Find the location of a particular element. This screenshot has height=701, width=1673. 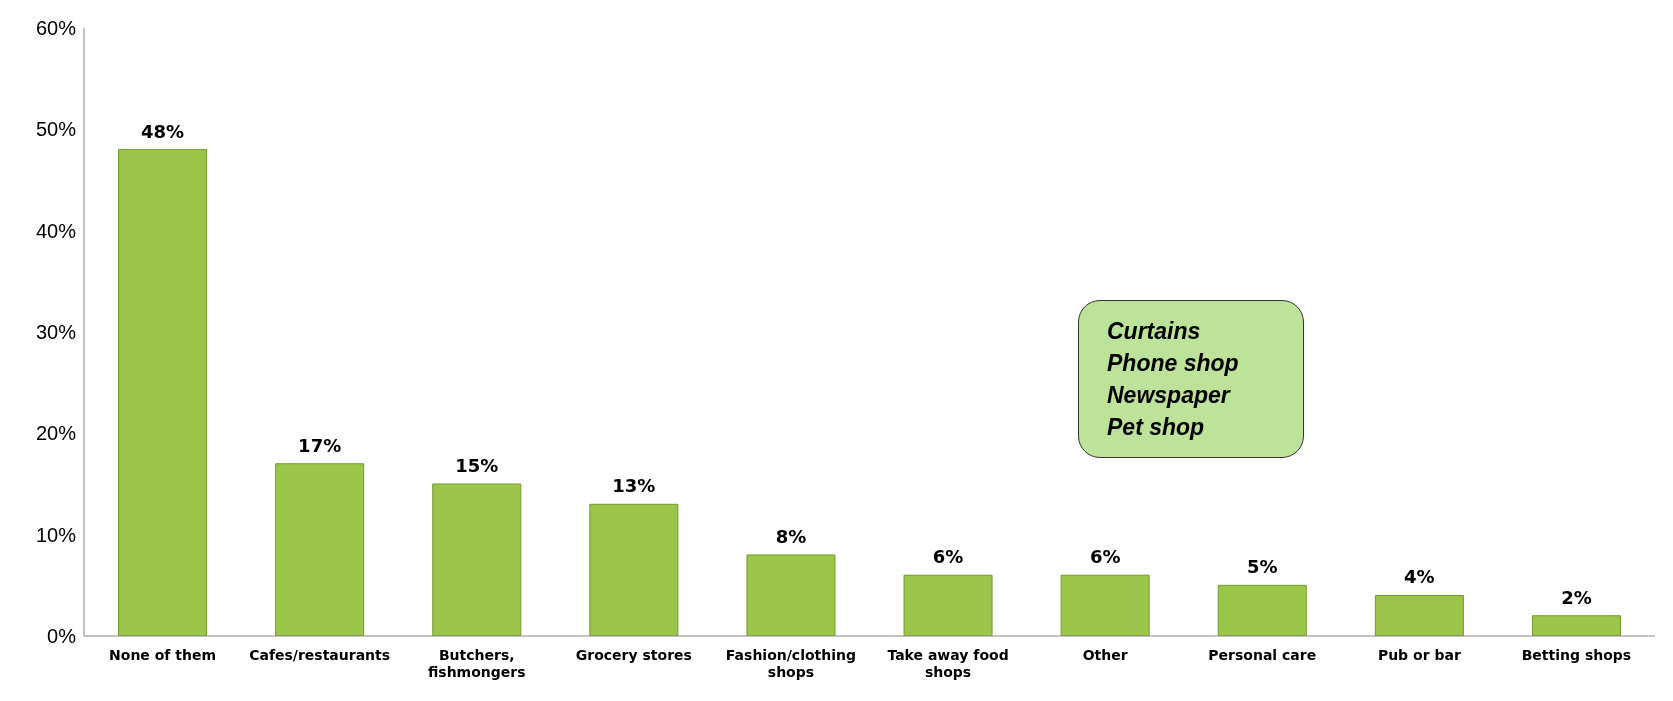

y-tick-label: 20% is located at coordinates (56, 433).